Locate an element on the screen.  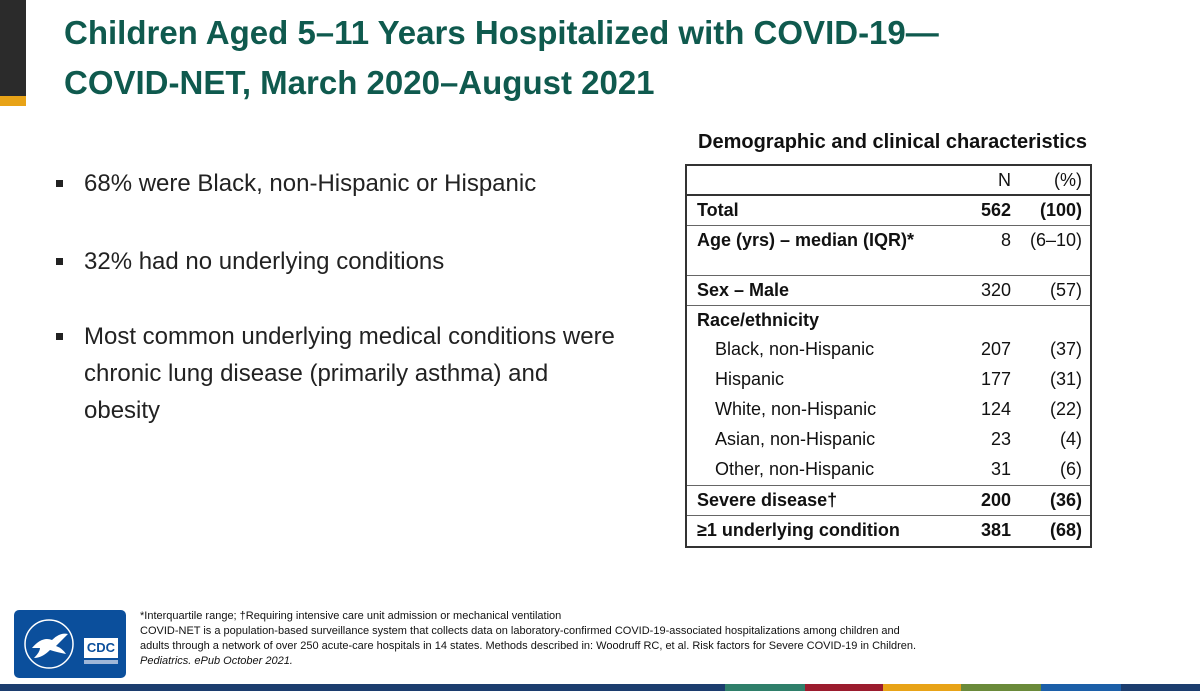
row-n: 562 is located at coordinates (970, 210).